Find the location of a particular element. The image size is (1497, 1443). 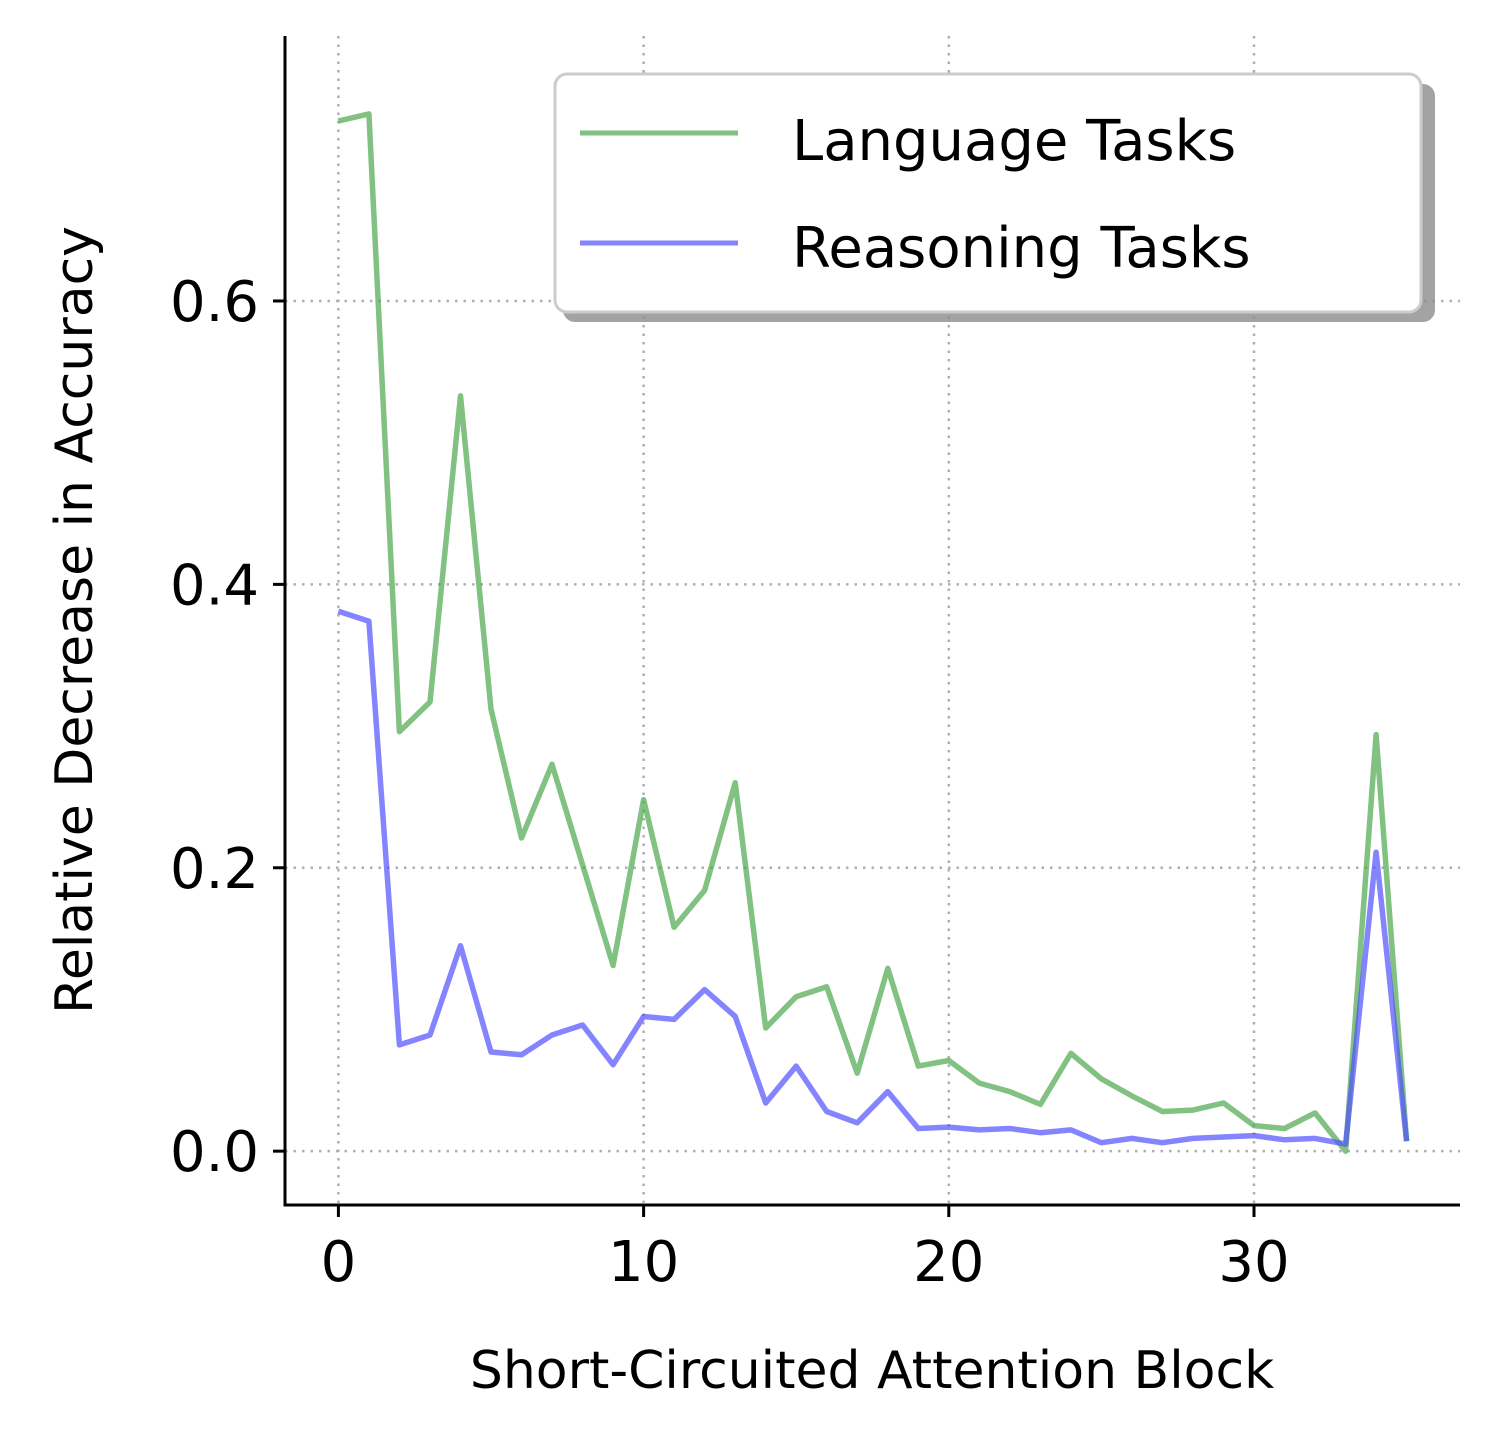

x-tick-label-3: 30 is located at coordinates (1253, 1262).